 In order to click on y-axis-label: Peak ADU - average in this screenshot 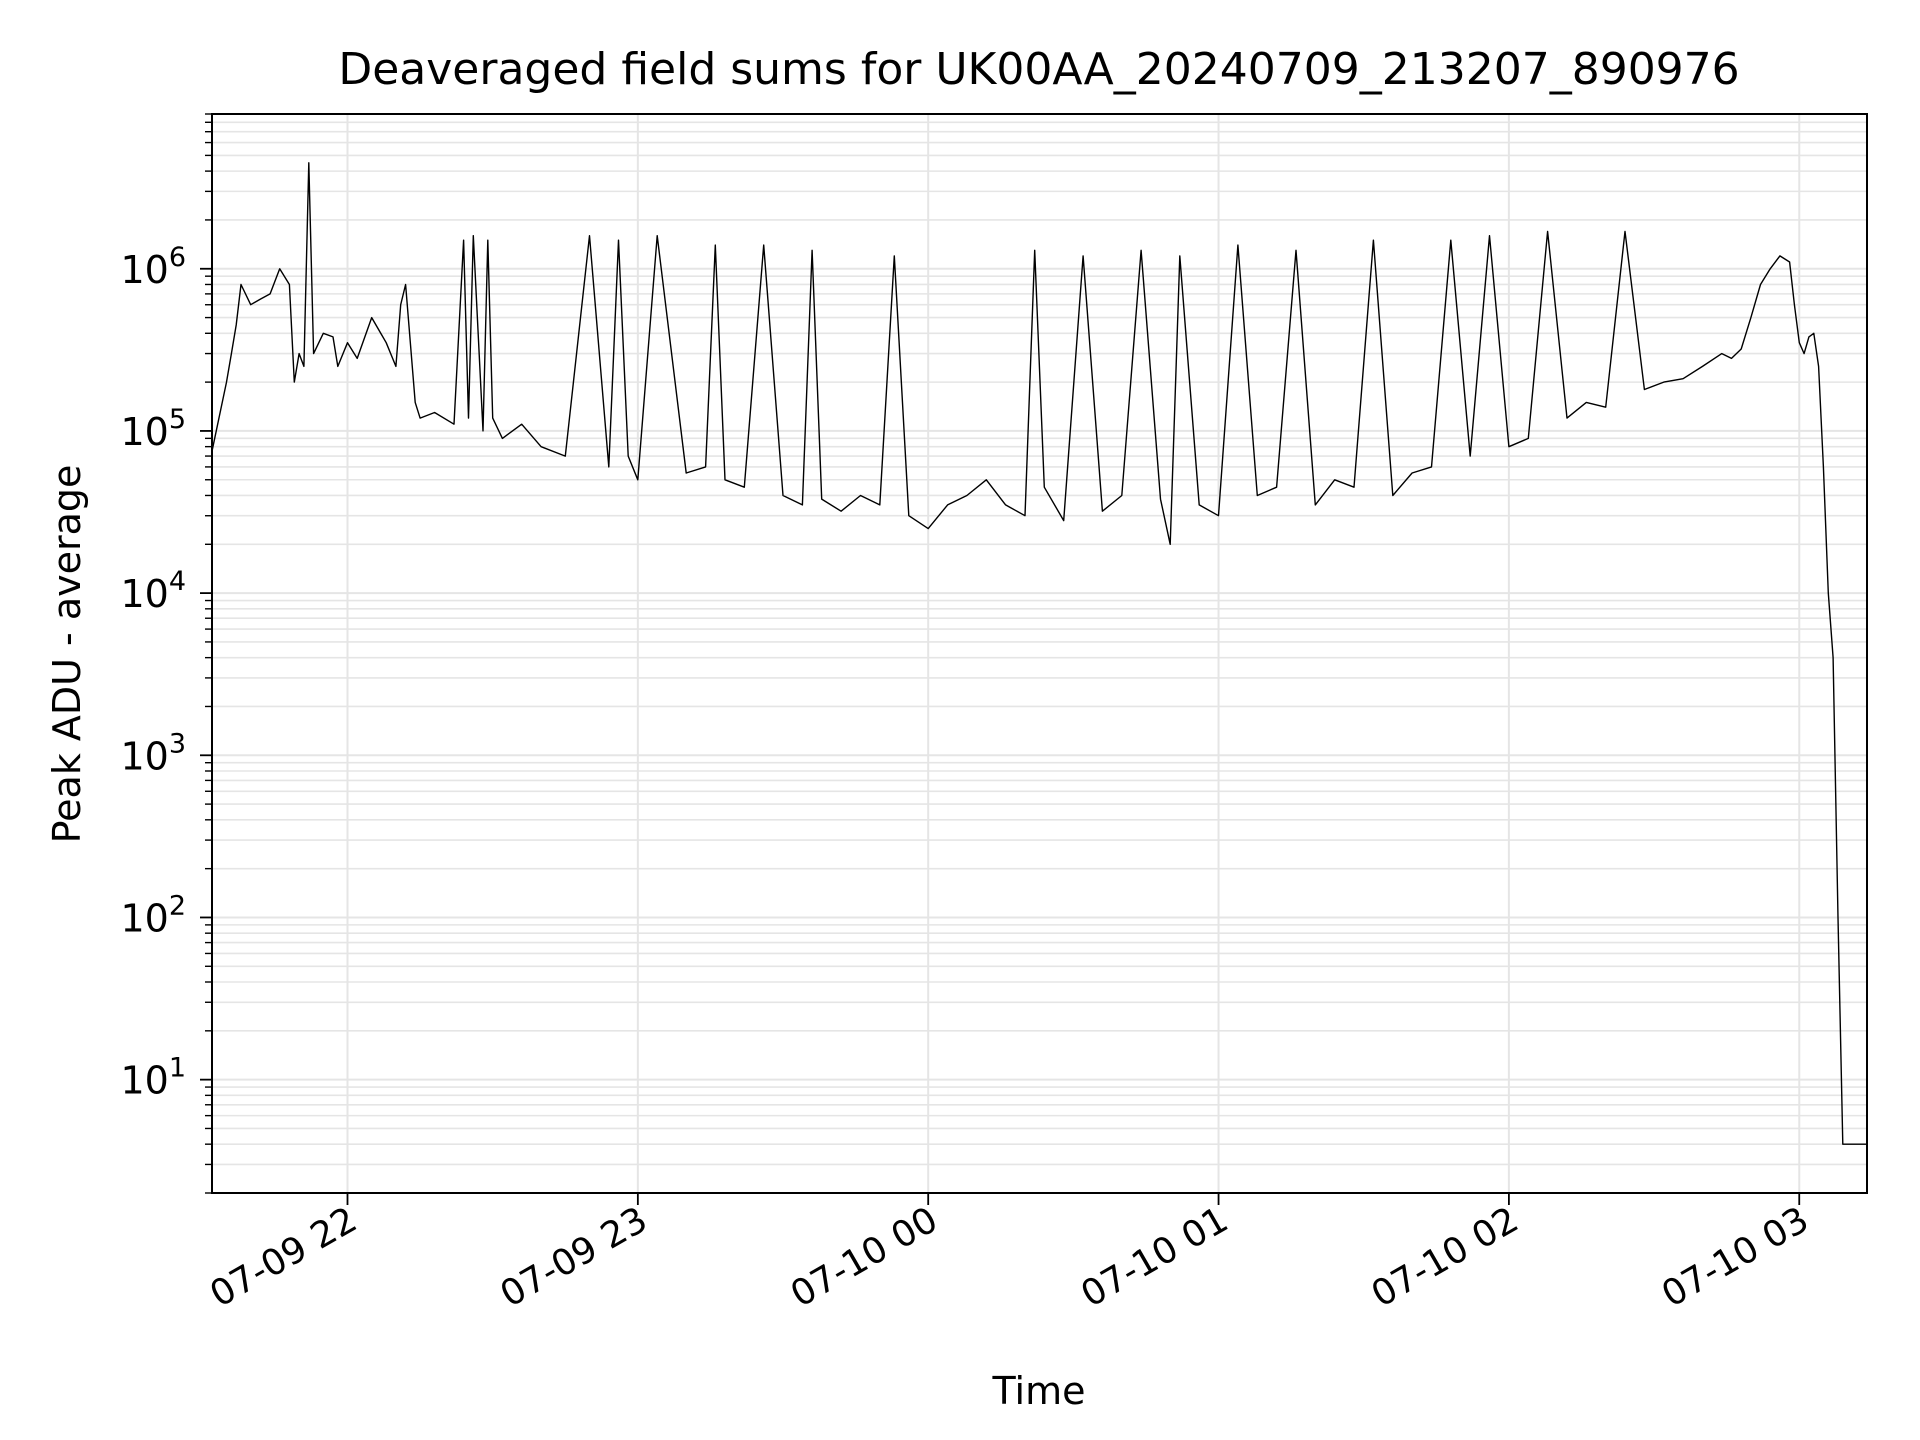, I will do `click(67, 654)`.